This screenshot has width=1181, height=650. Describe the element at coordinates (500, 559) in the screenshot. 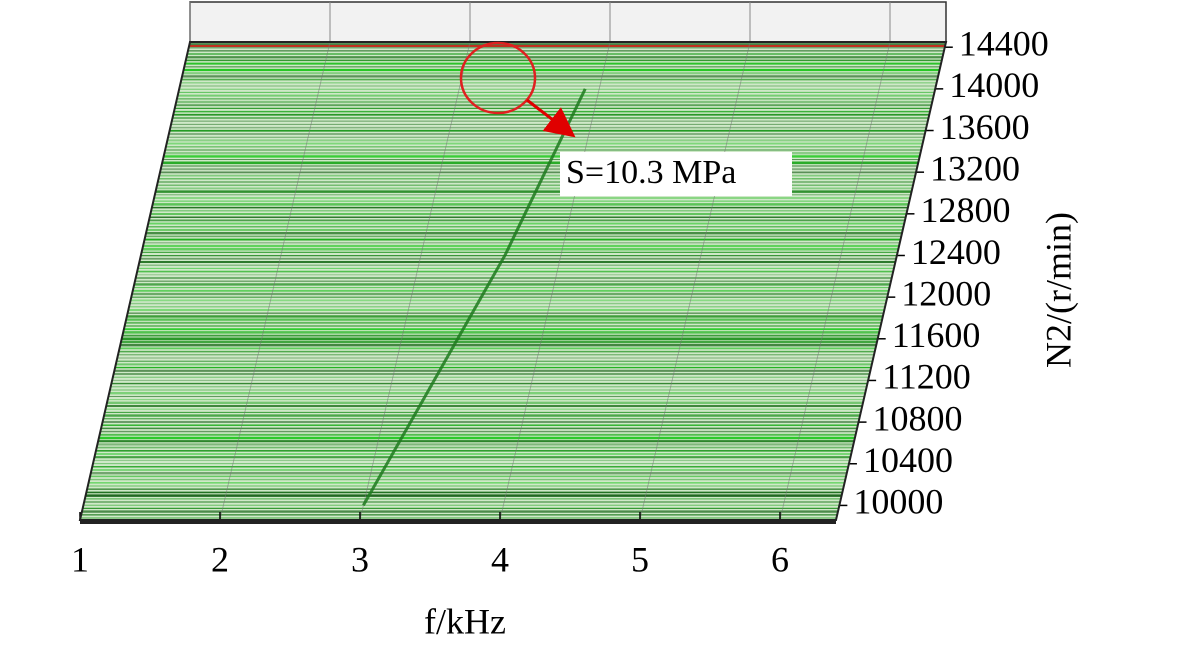

I see `x-tick-label: 4` at that location.